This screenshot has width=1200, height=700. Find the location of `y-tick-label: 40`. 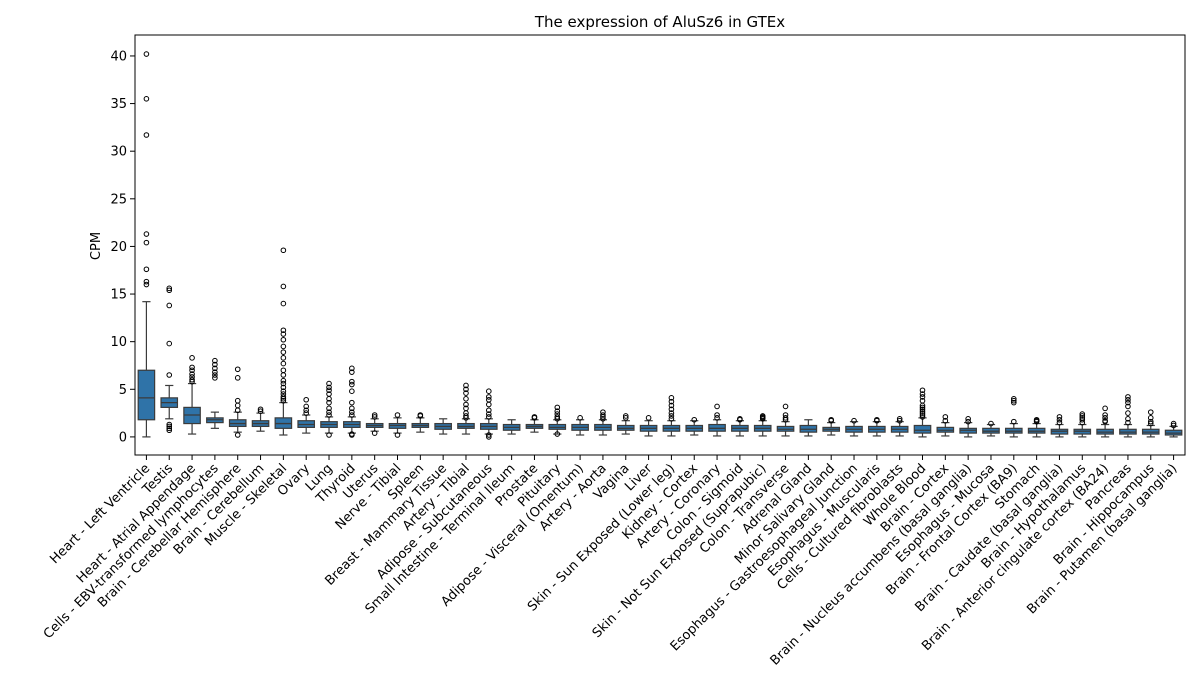

y-tick-label: 40 is located at coordinates (118, 56).